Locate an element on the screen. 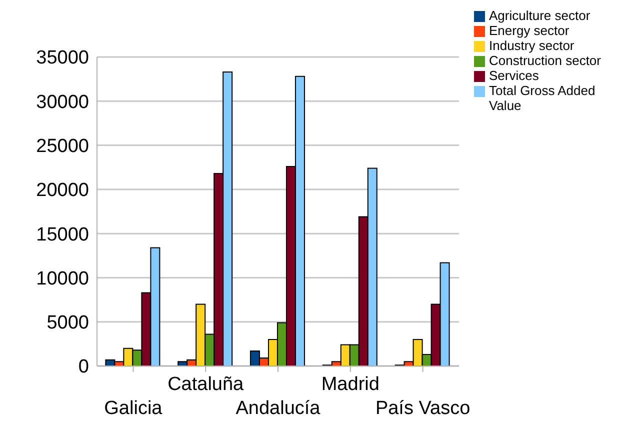  y-tick-label: 30000 is located at coordinates (62, 102).